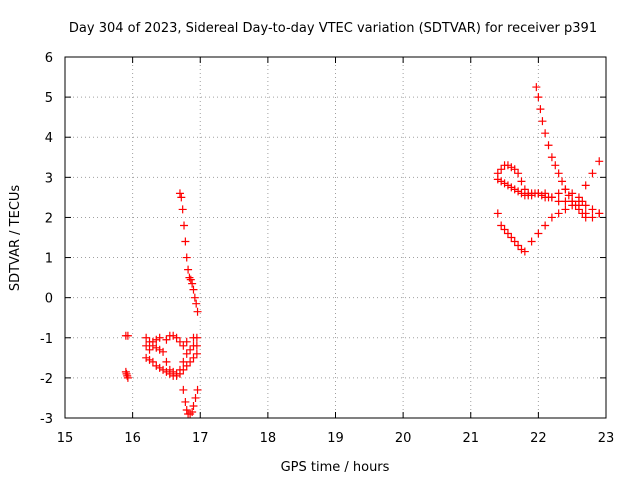 The image size is (640, 480). Describe the element at coordinates (538, 438) in the screenshot. I see `x-tick-label: 22` at that location.